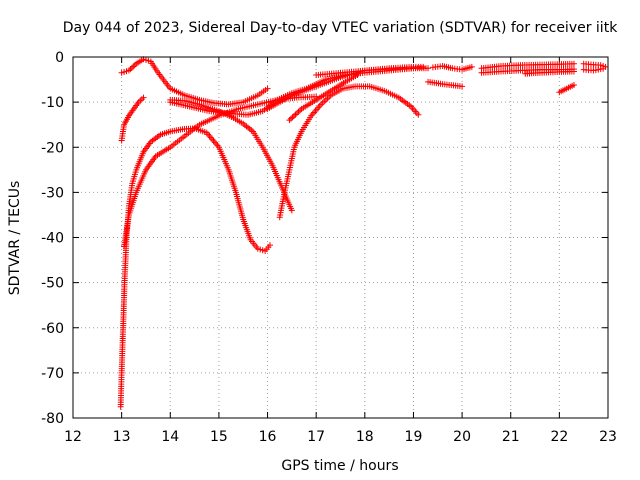 This screenshot has height=480, width=640. What do you see at coordinates (52, 284) in the screenshot?
I see `y-tick-label: -50` at bounding box center [52, 284].